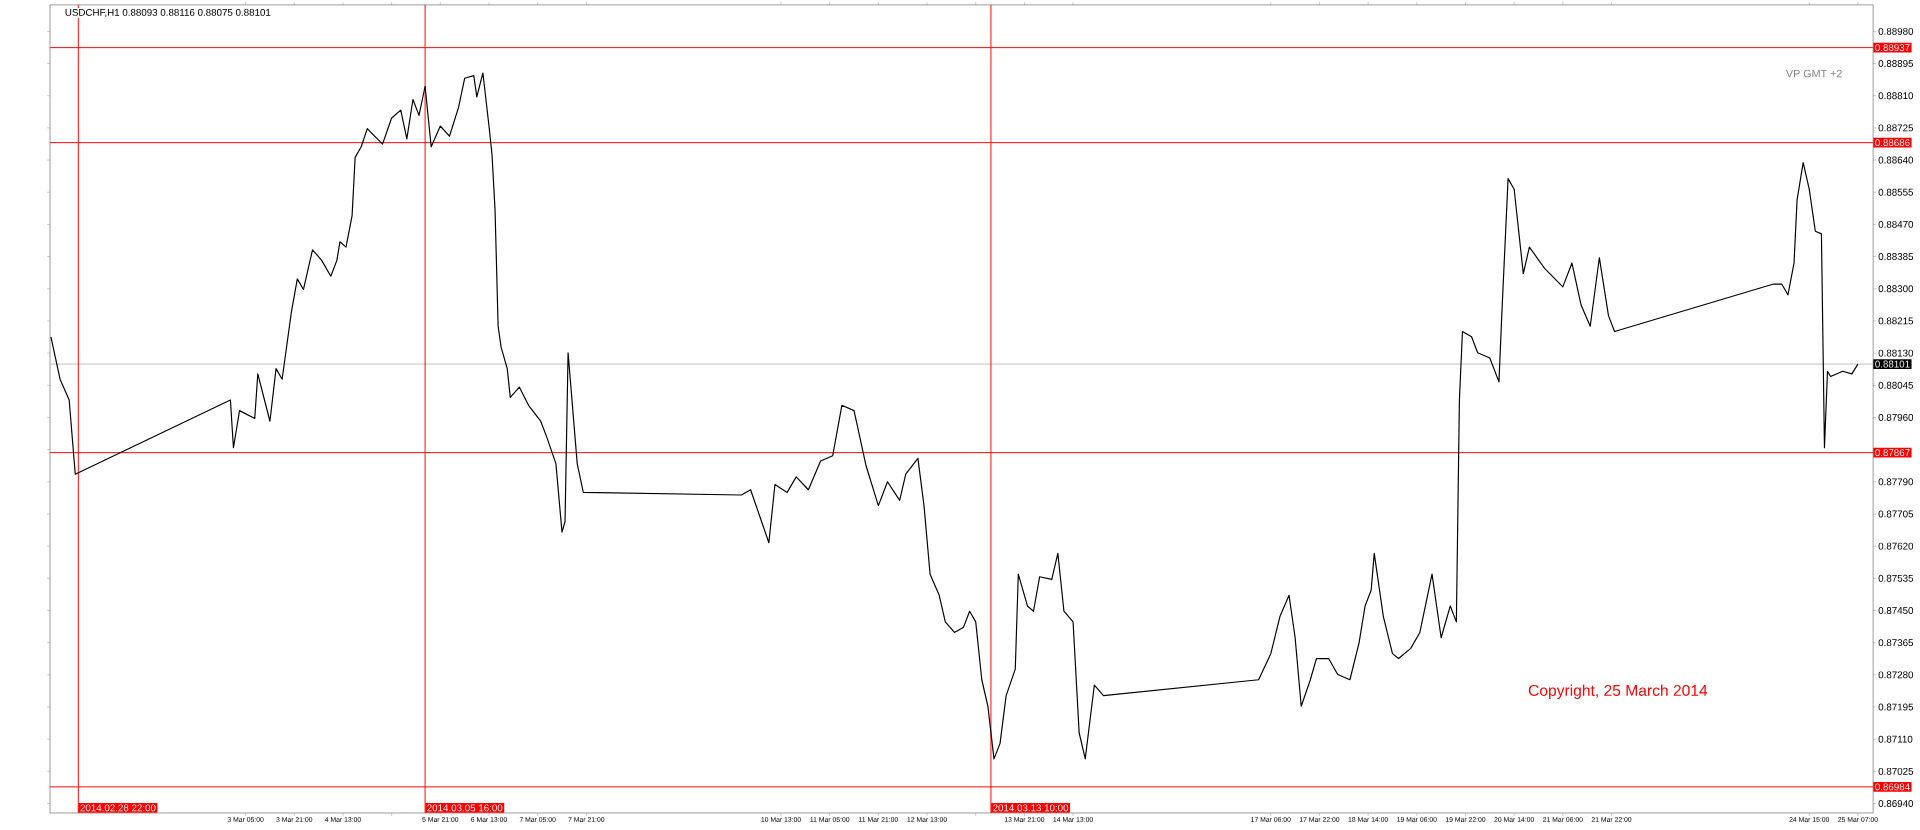 This screenshot has width=1920, height=830. What do you see at coordinates (1896, 643) in the screenshot?
I see `y-tick-label: 0.87365` at bounding box center [1896, 643].